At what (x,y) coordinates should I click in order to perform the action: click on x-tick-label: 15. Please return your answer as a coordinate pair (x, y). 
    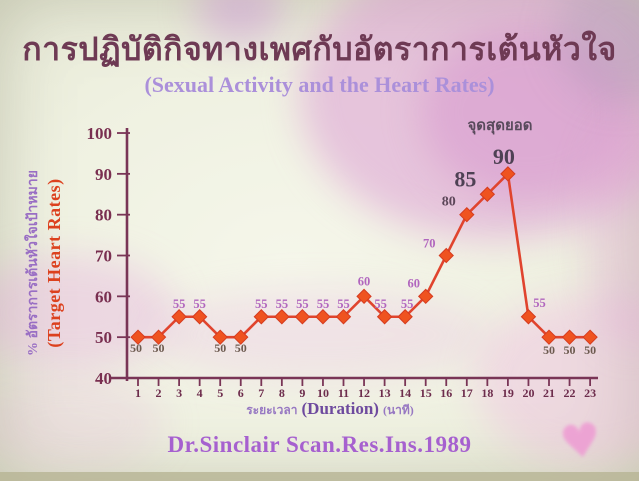
    Looking at the image, I should click on (426, 393).